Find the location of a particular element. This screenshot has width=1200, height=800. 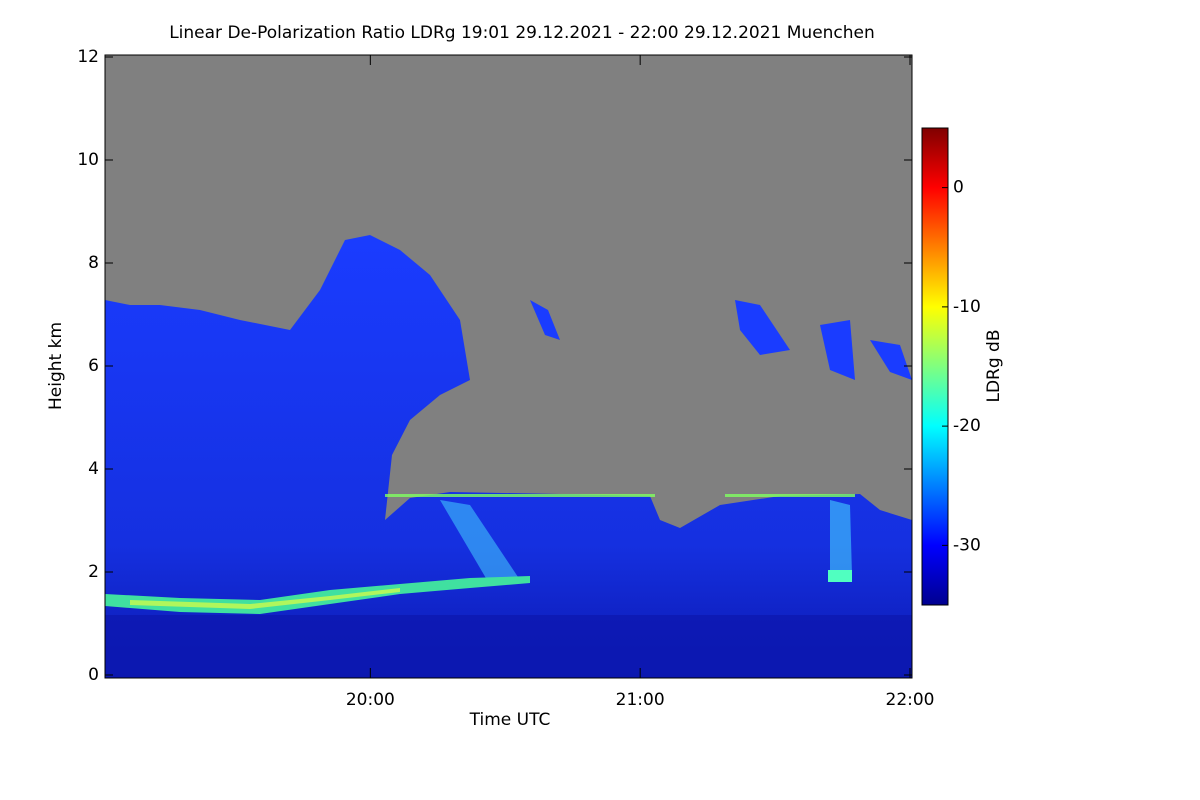

colorbar-tick-label: -10 is located at coordinates (967, 307).